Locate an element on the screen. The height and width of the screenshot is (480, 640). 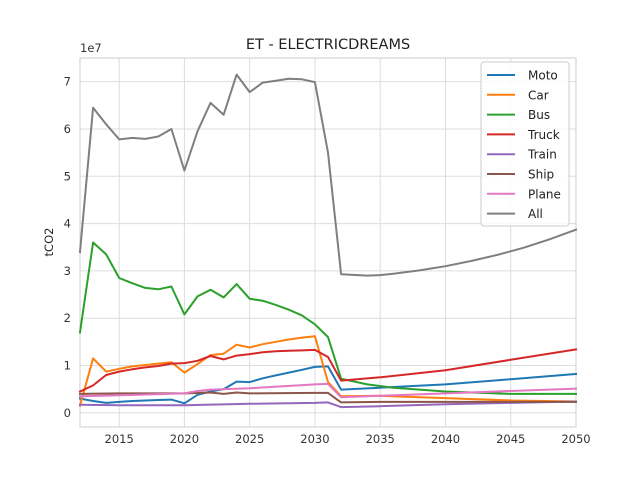
y-tick-label: 3 is located at coordinates (67, 271).